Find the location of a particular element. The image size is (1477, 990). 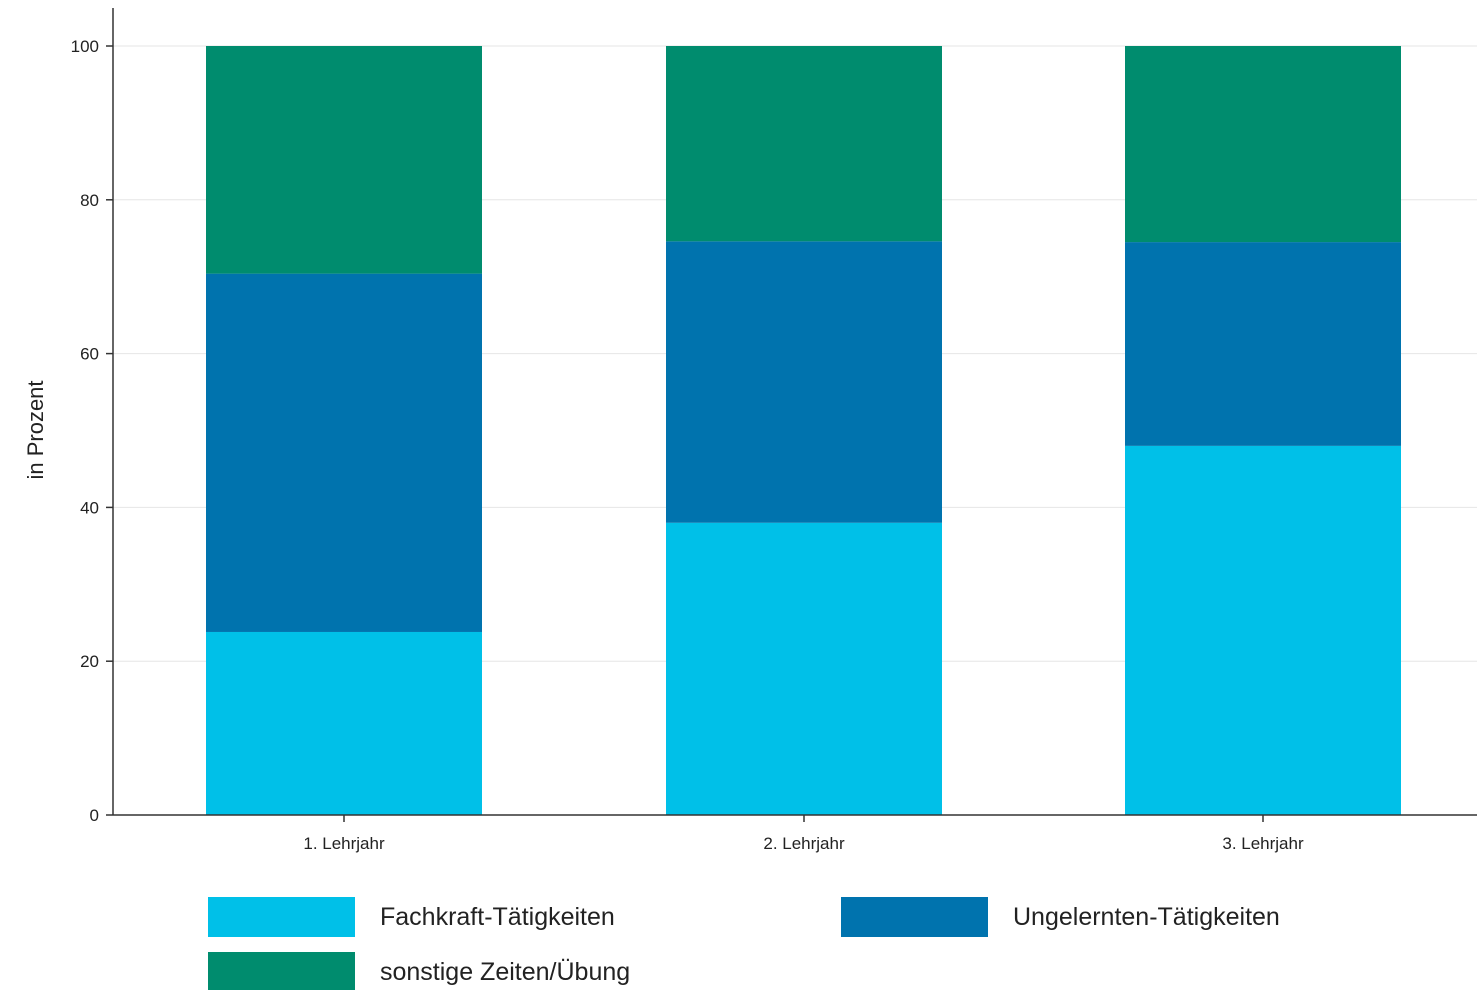

y-tick-label: 60 is located at coordinates (89, 354).